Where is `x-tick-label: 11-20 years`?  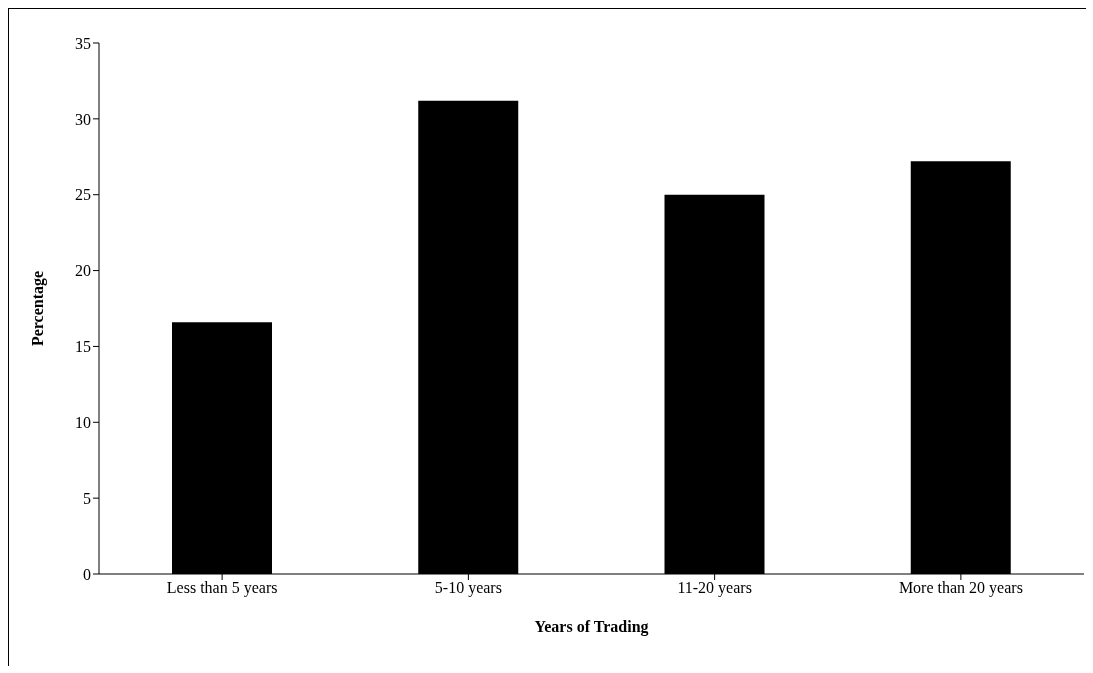
x-tick-label: 11-20 years is located at coordinates (714, 588).